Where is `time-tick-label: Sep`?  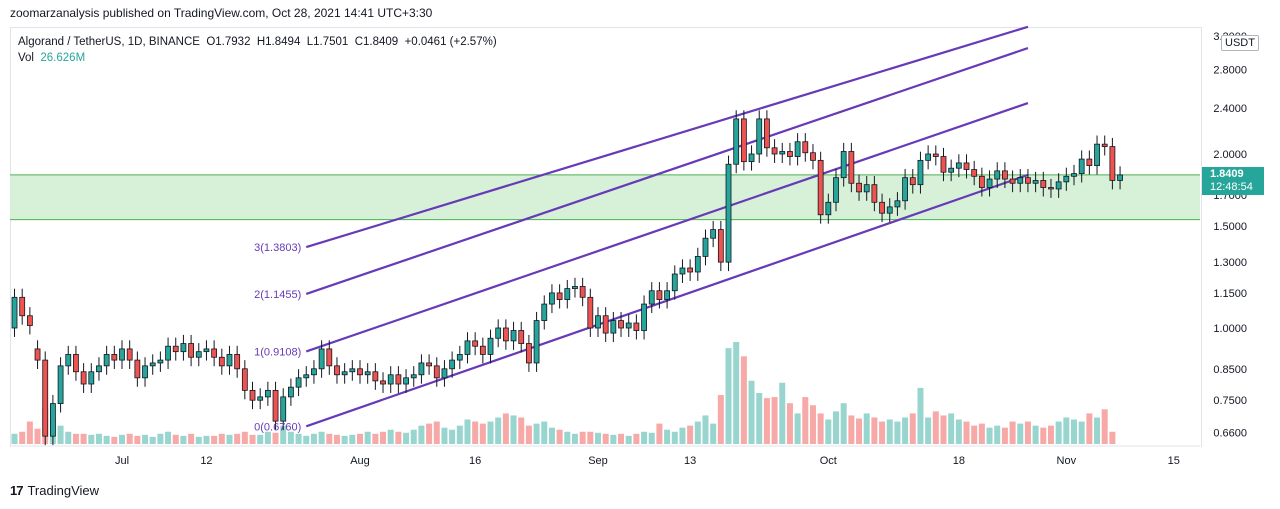
time-tick-label: Sep is located at coordinates (598, 461).